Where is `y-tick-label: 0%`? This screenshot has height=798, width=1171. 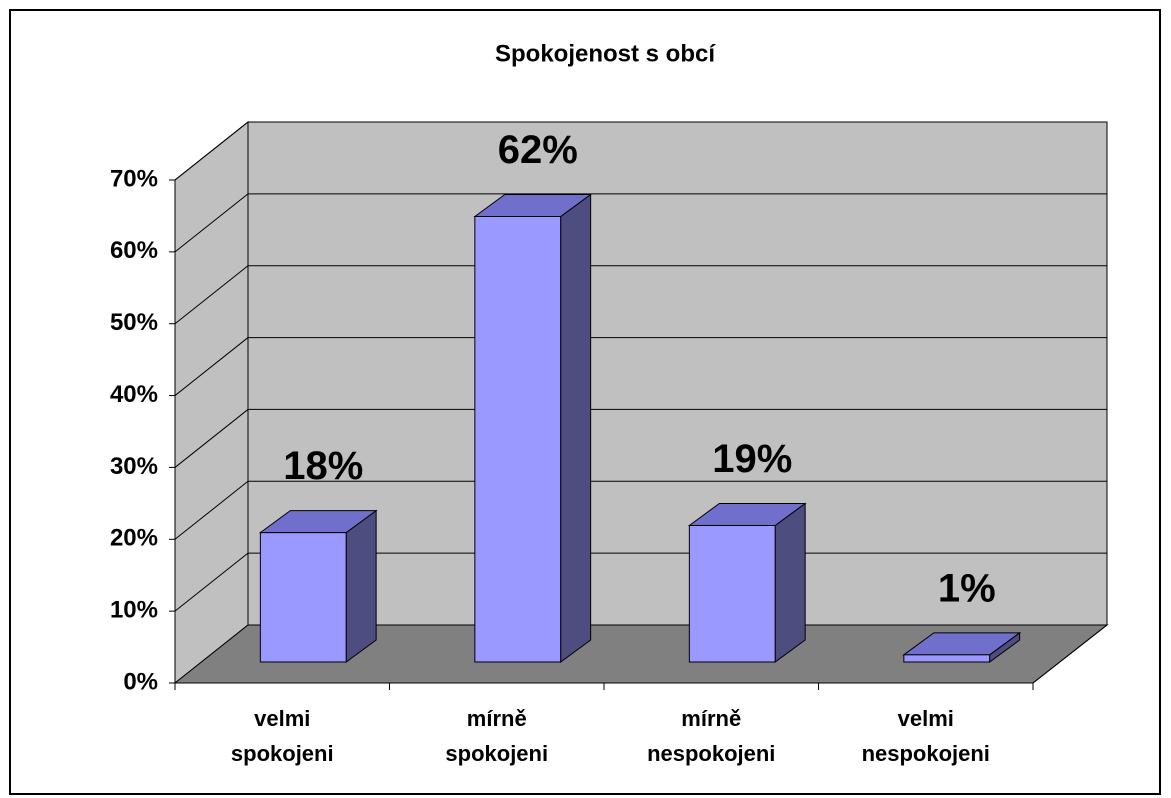
y-tick-label: 0% is located at coordinates (140, 681).